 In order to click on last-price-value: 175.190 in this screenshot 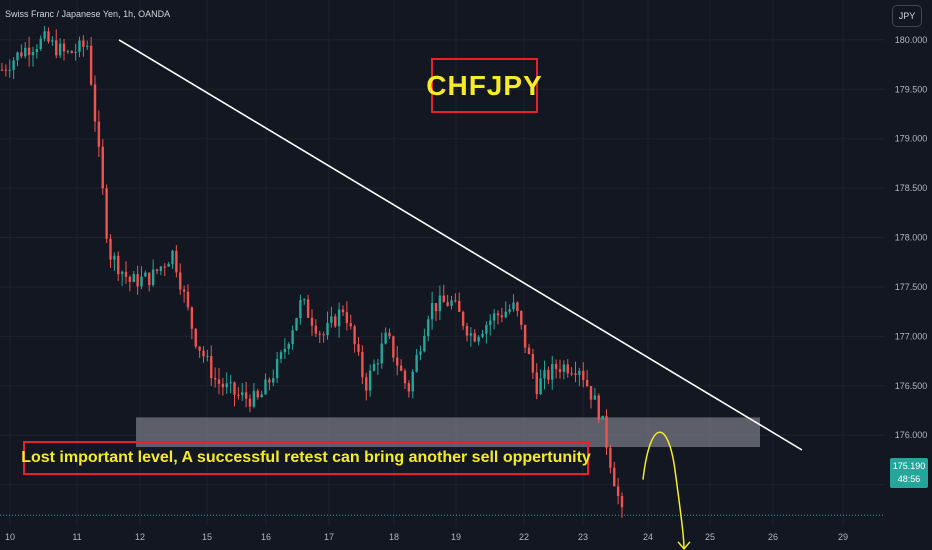, I will do `click(909, 466)`.